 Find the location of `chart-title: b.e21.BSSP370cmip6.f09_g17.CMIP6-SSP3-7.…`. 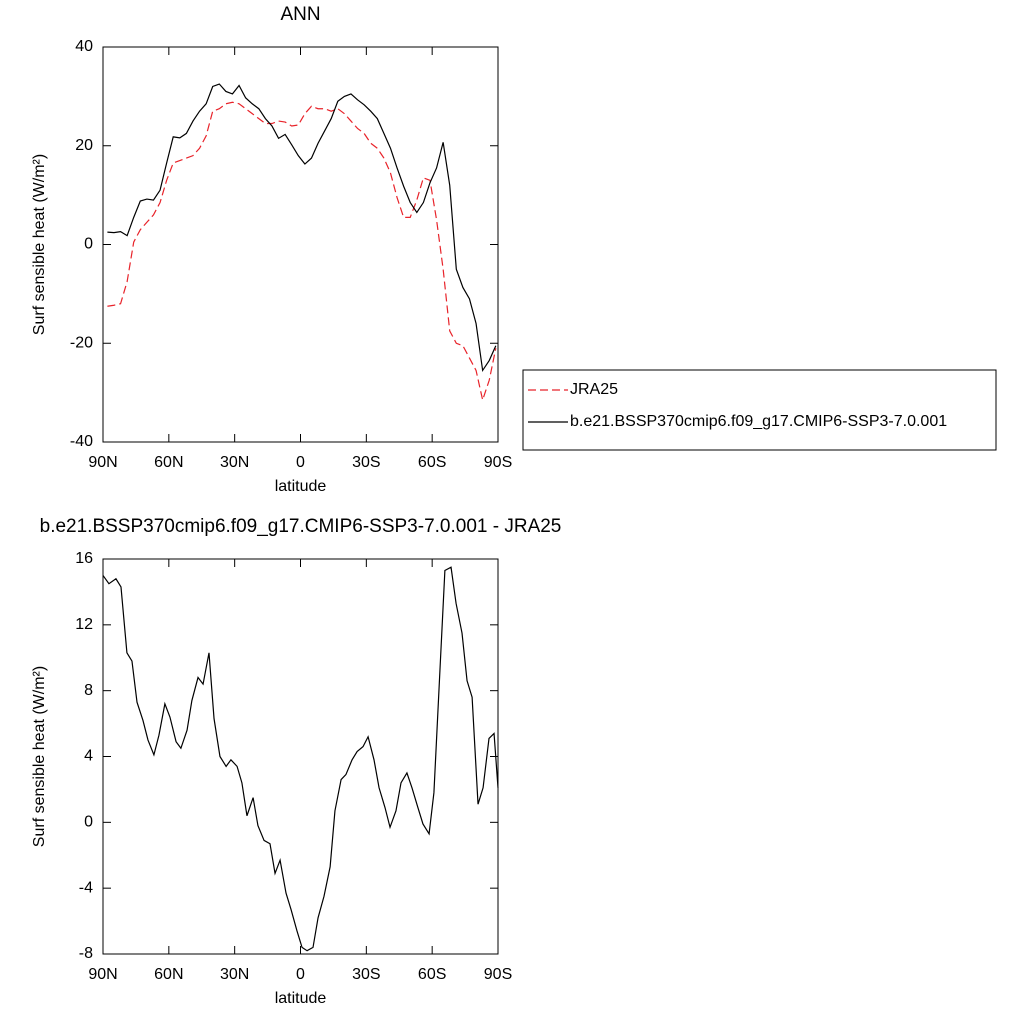

chart-title: b.e21.BSSP370cmip6.f09_g17.CMIP6-SSP3-7.… is located at coordinates (301, 526).